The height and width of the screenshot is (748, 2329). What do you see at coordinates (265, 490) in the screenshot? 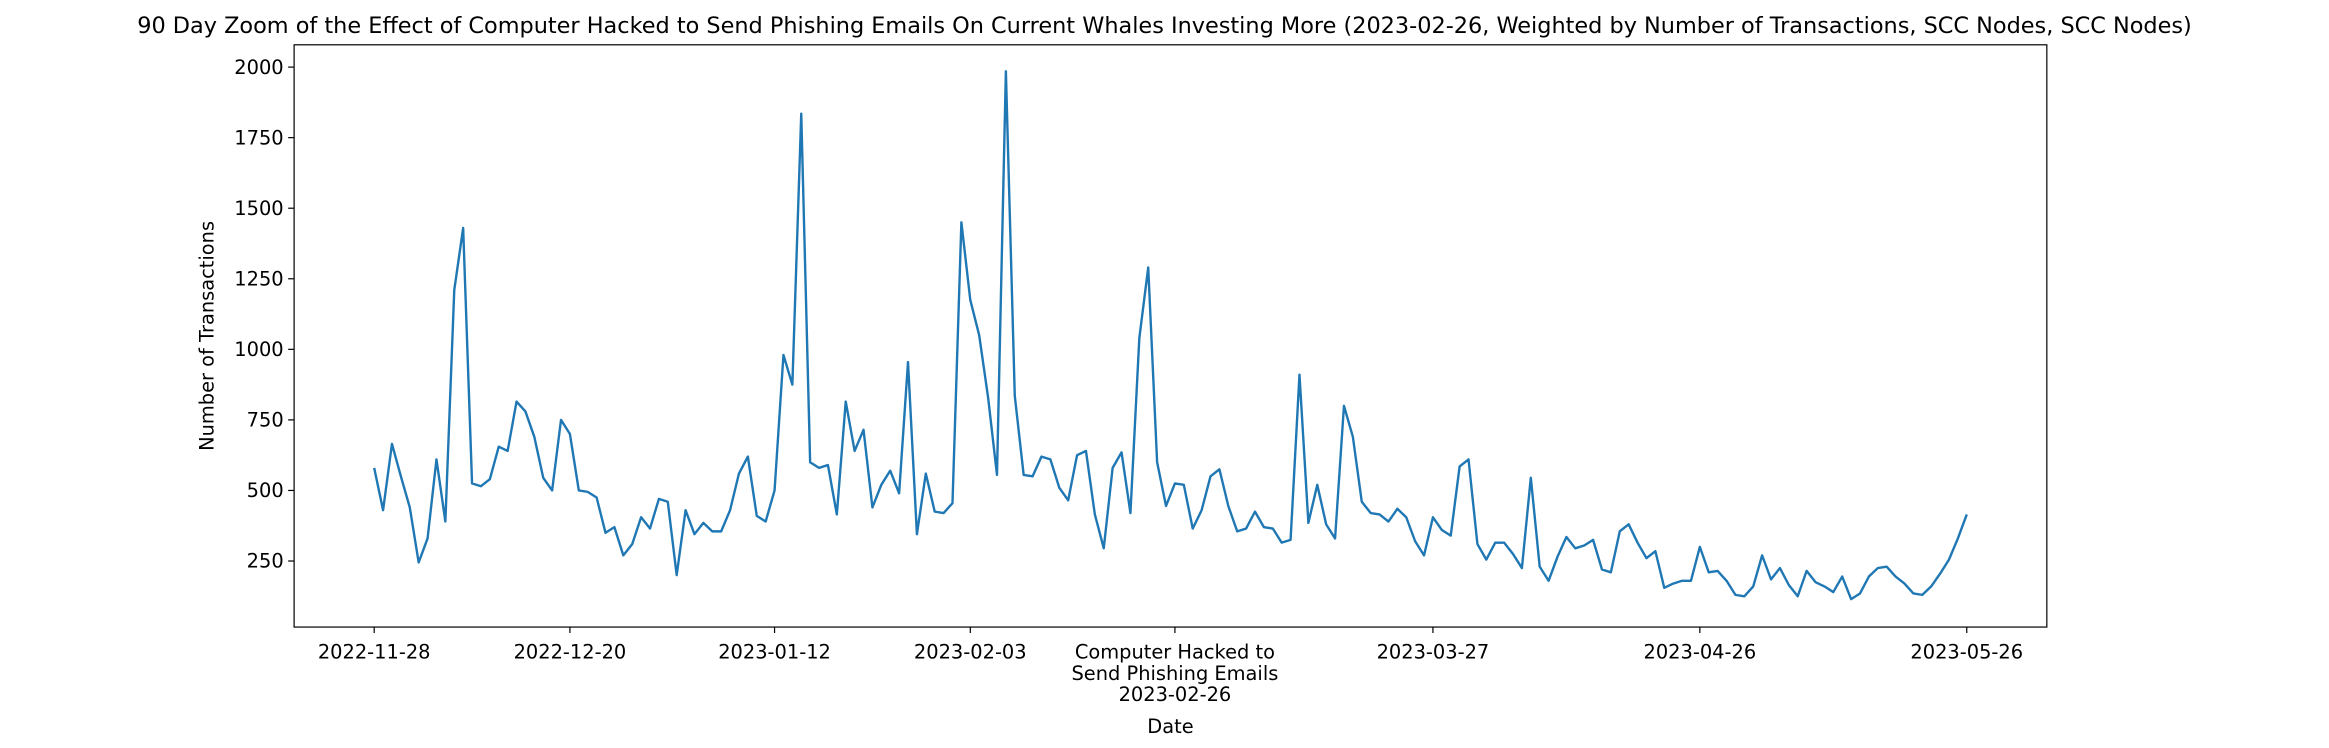
I see `y-tick-label: 500` at bounding box center [265, 490].